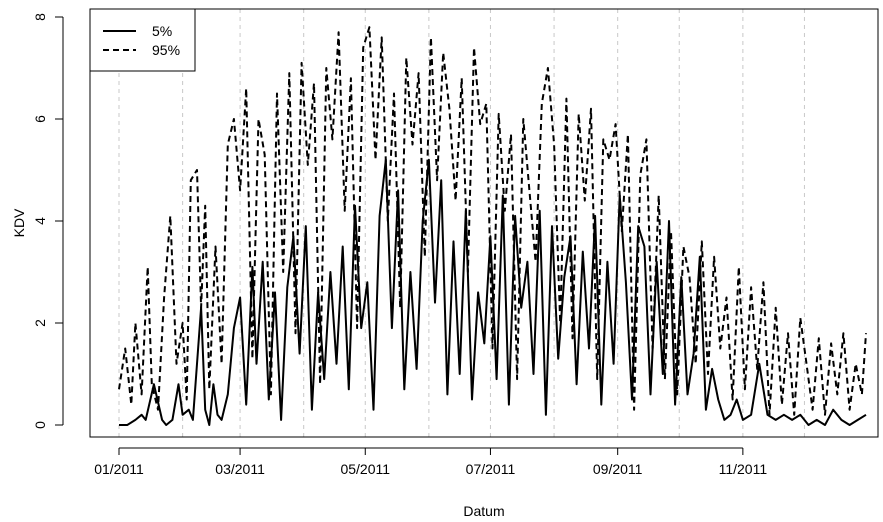 This screenshot has height=522, width=883. What do you see at coordinates (162, 31) in the screenshot?
I see `legend-label-1: 5%` at bounding box center [162, 31].